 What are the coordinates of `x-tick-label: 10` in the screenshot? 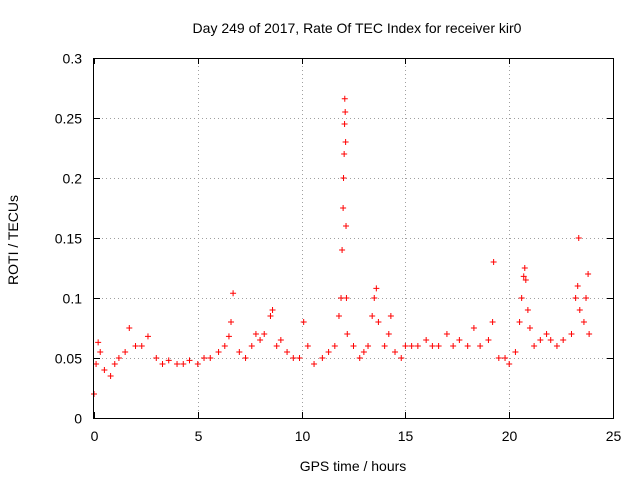 It's located at (303, 436).